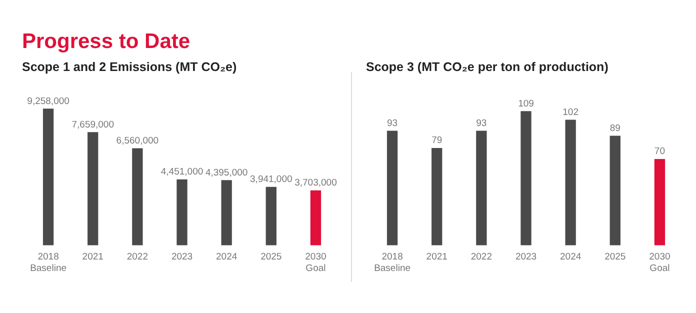 This screenshot has height=313, width=696. What do you see at coordinates (271, 180) in the screenshot?
I see `data-label: 3,941,000` at bounding box center [271, 180].